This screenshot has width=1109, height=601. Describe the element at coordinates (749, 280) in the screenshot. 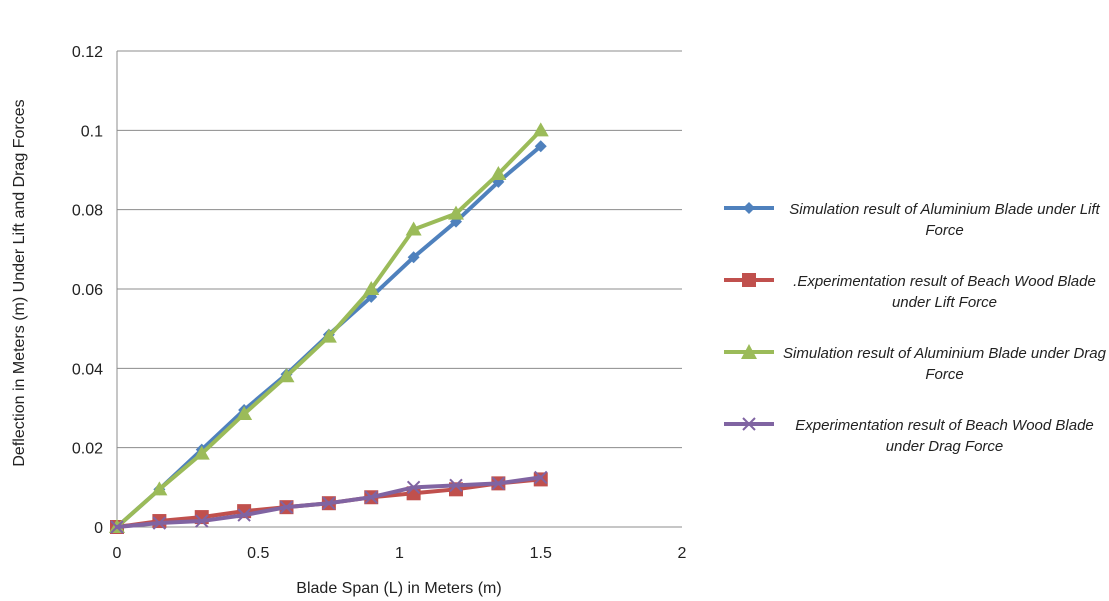

I see `legend-swatch-red-square` at that location.